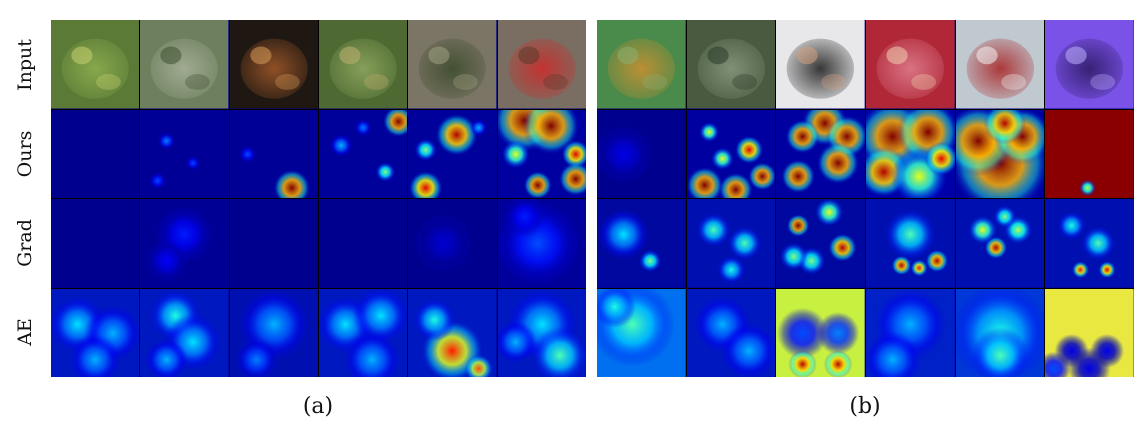 Image resolution: width=1141 pixels, height=434 pixels. I want to click on acorn-cap-photo, so click(273, 64).